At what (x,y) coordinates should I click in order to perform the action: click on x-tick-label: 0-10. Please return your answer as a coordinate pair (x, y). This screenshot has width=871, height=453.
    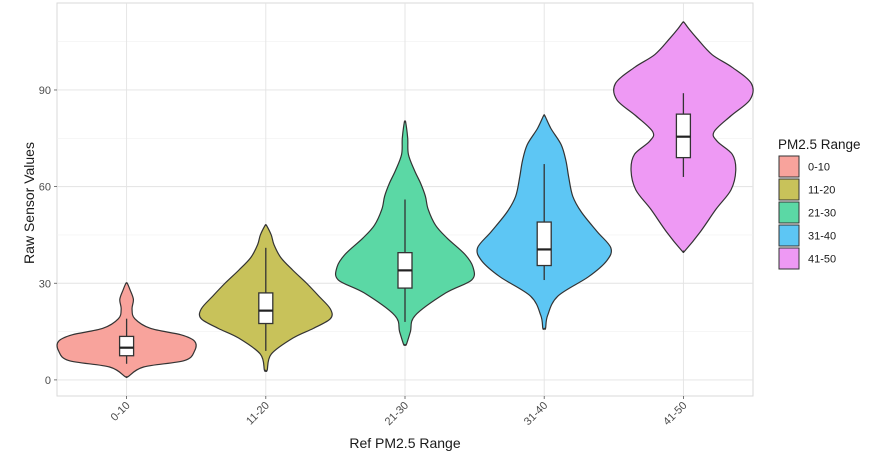
    Looking at the image, I should click on (121, 412).